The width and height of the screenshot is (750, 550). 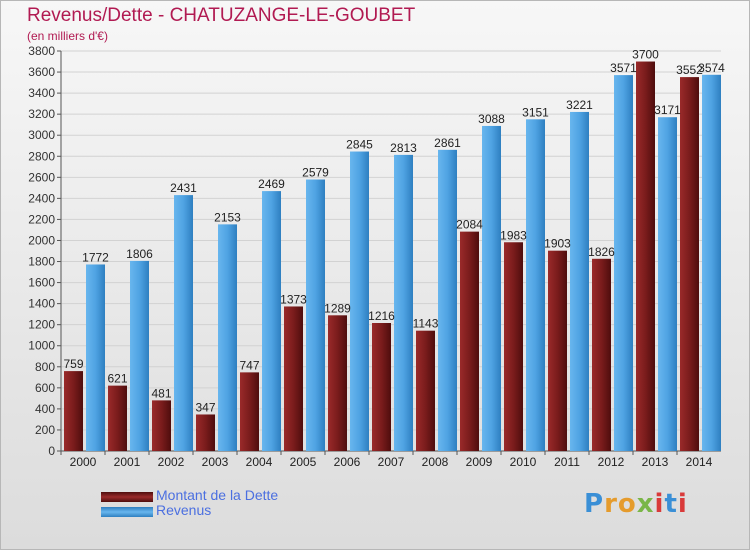 What do you see at coordinates (579, 105) in the screenshot?
I see `value-label-revenus: 3221` at bounding box center [579, 105].